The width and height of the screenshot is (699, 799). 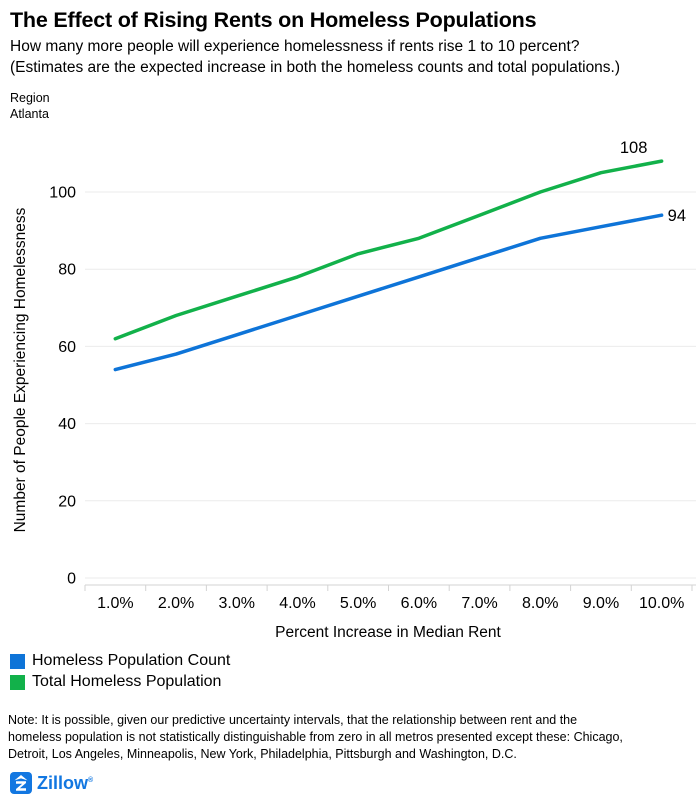 I want to click on zillow-house-icon, so click(x=21, y=783).